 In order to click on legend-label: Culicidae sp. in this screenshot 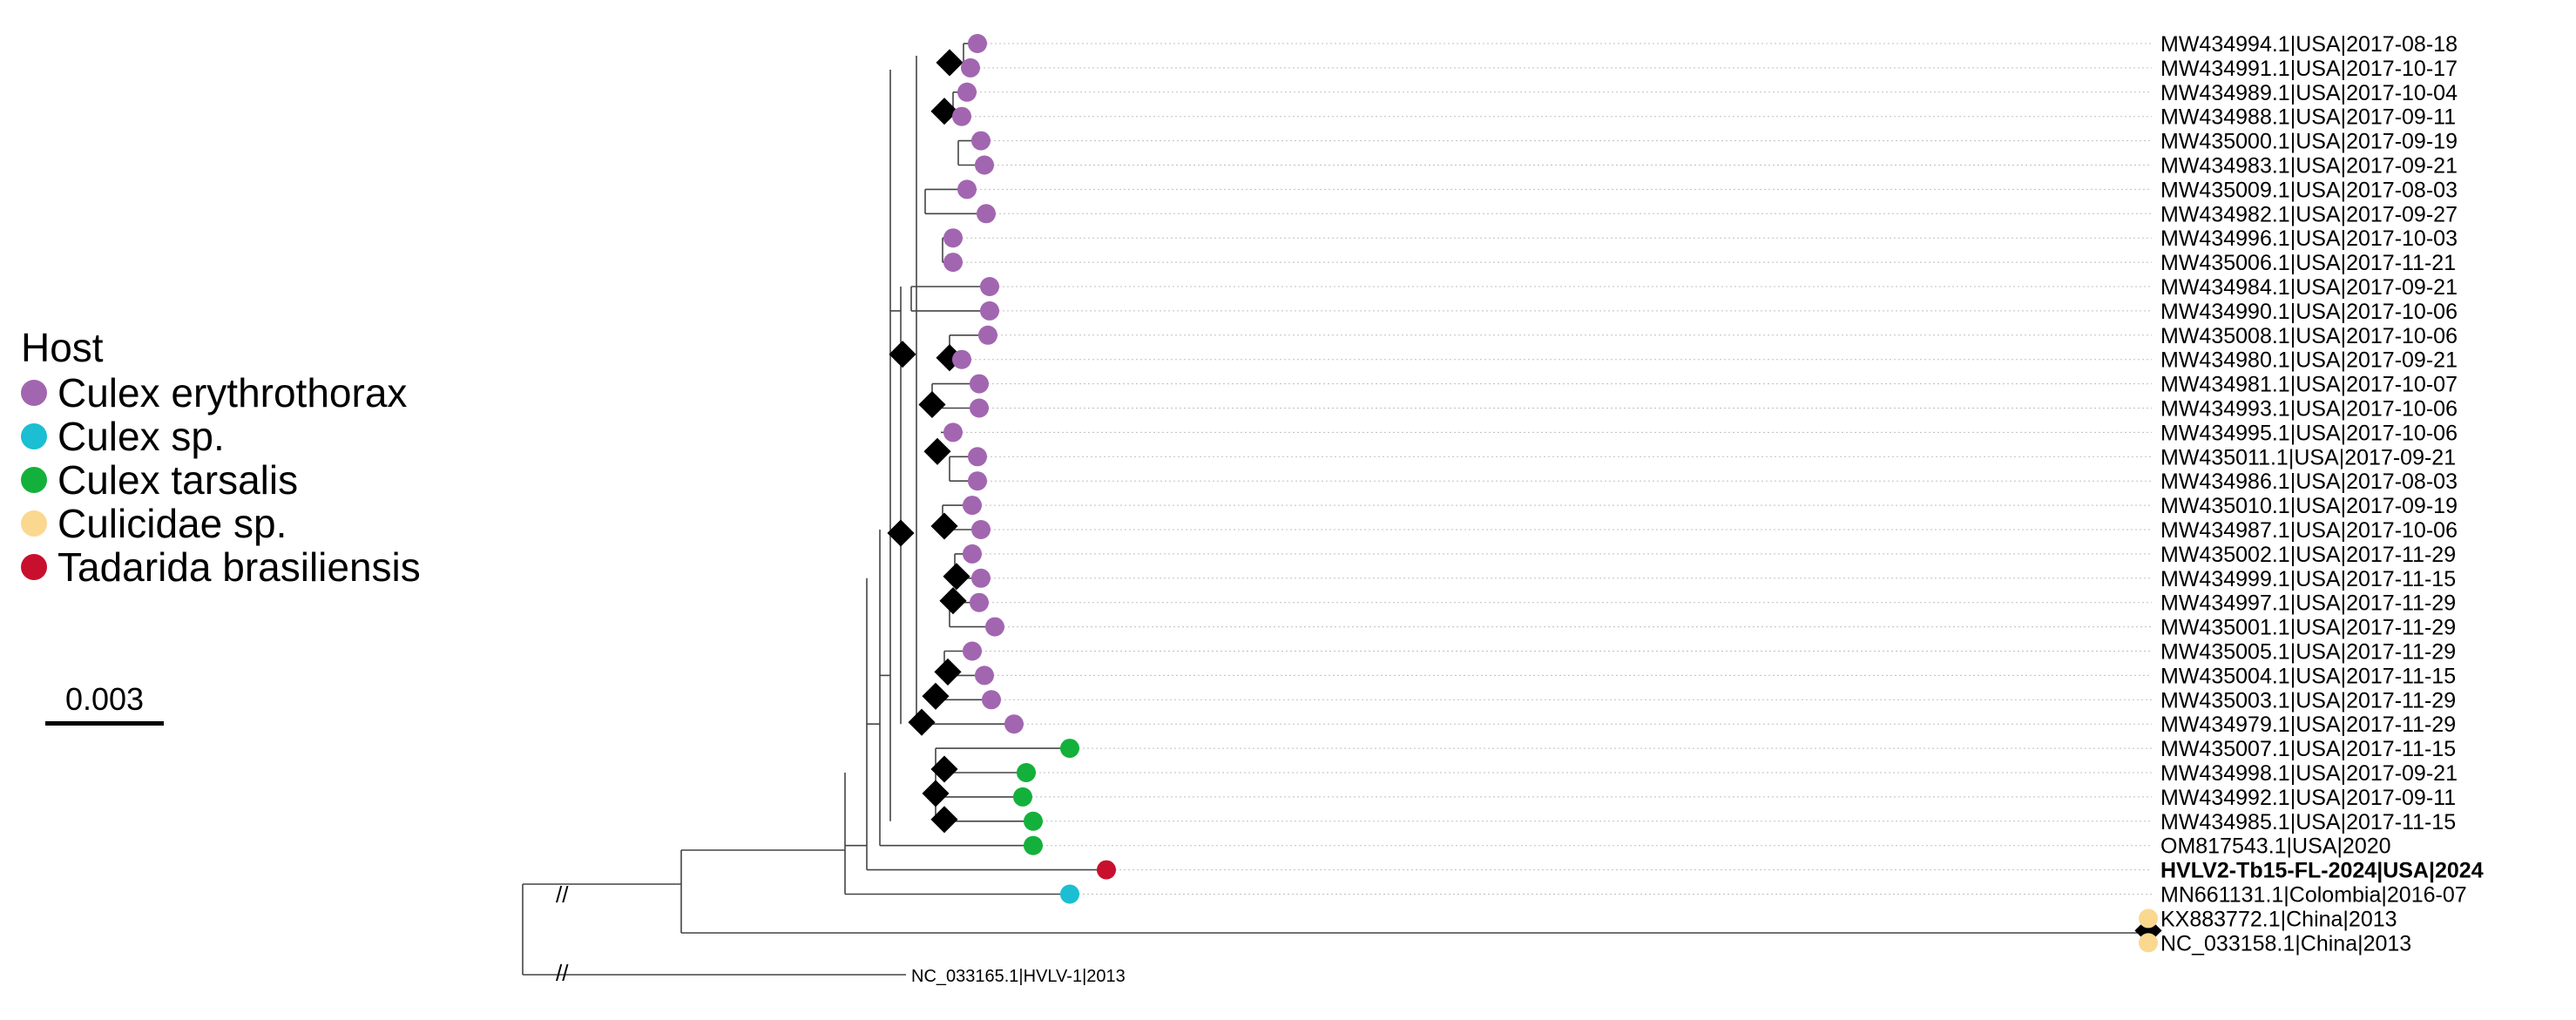, I will do `click(172, 523)`.